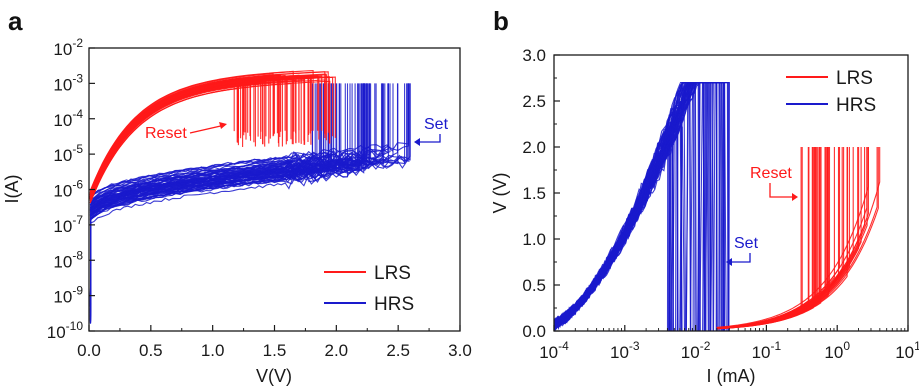  What do you see at coordinates (534, 101) in the screenshot?
I see `panel-b-y-tick-label: 2.5` at bounding box center [534, 101].